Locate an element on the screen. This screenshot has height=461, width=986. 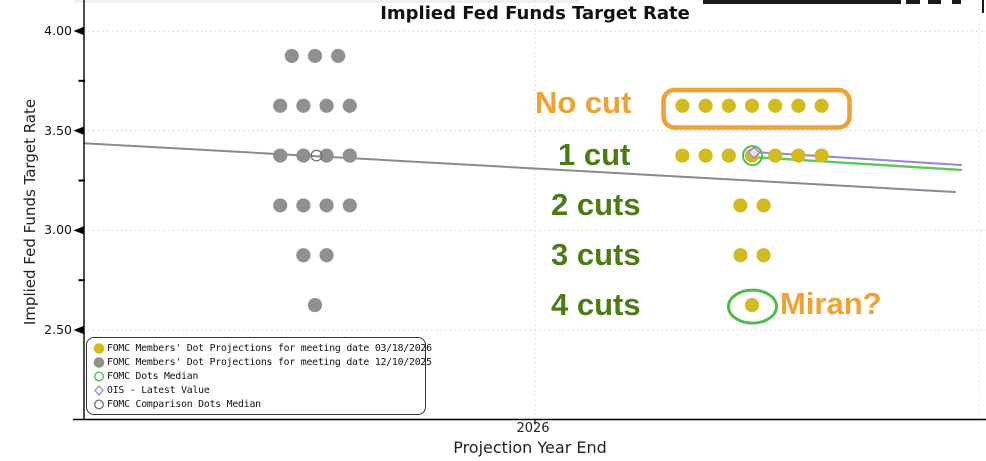
annotation-miran: Miran? is located at coordinates (831, 303).